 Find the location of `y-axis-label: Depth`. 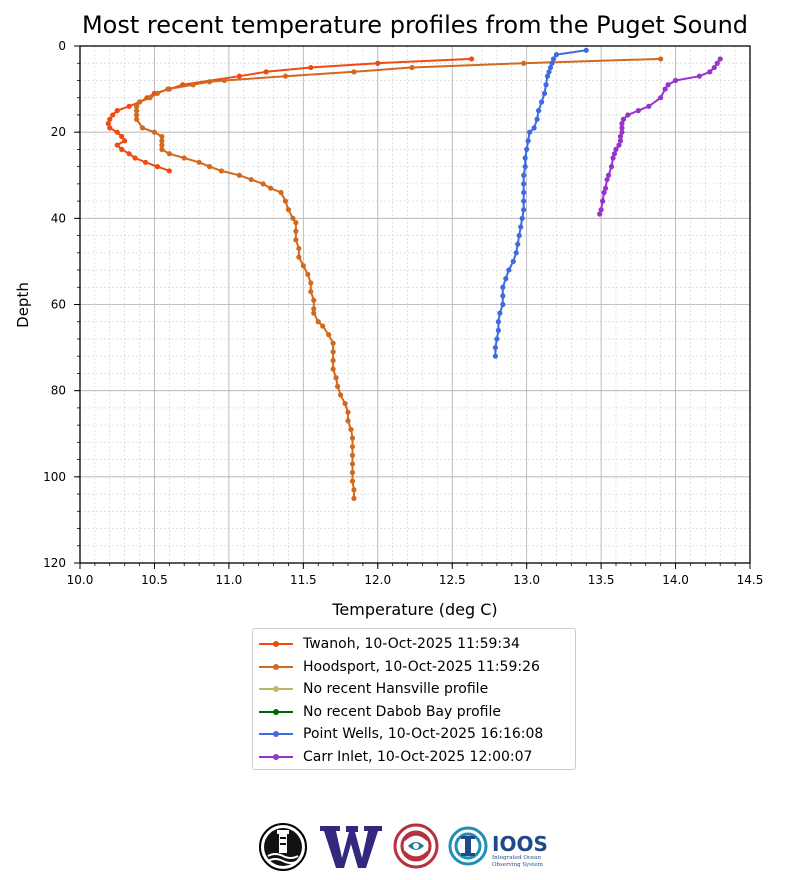

y-axis-label: Depth is located at coordinates (23, 305).